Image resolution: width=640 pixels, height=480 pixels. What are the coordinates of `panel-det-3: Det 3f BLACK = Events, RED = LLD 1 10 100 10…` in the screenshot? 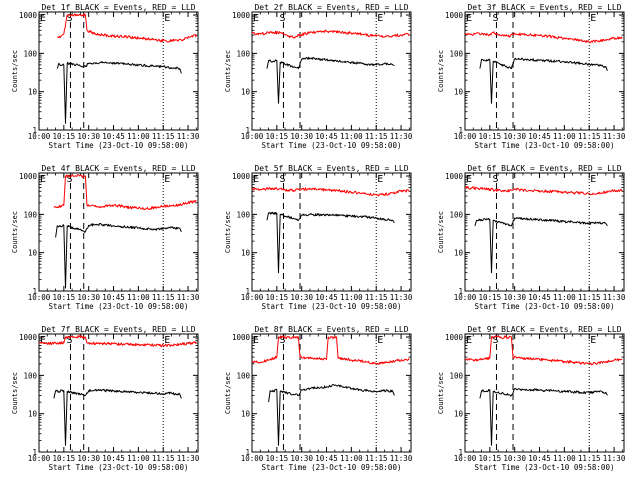 It's located at (531, 76).